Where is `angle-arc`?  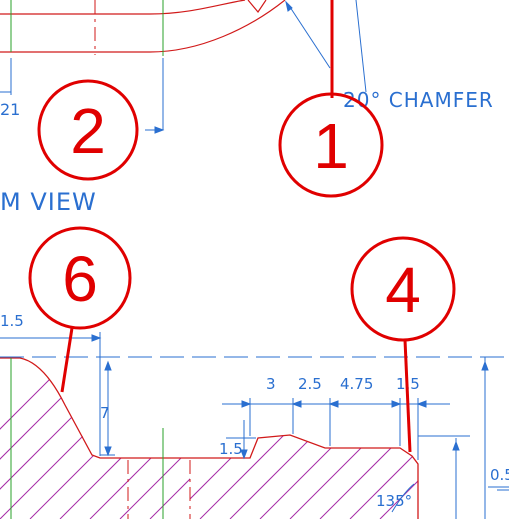 angle-arc is located at coordinates (403, 498).